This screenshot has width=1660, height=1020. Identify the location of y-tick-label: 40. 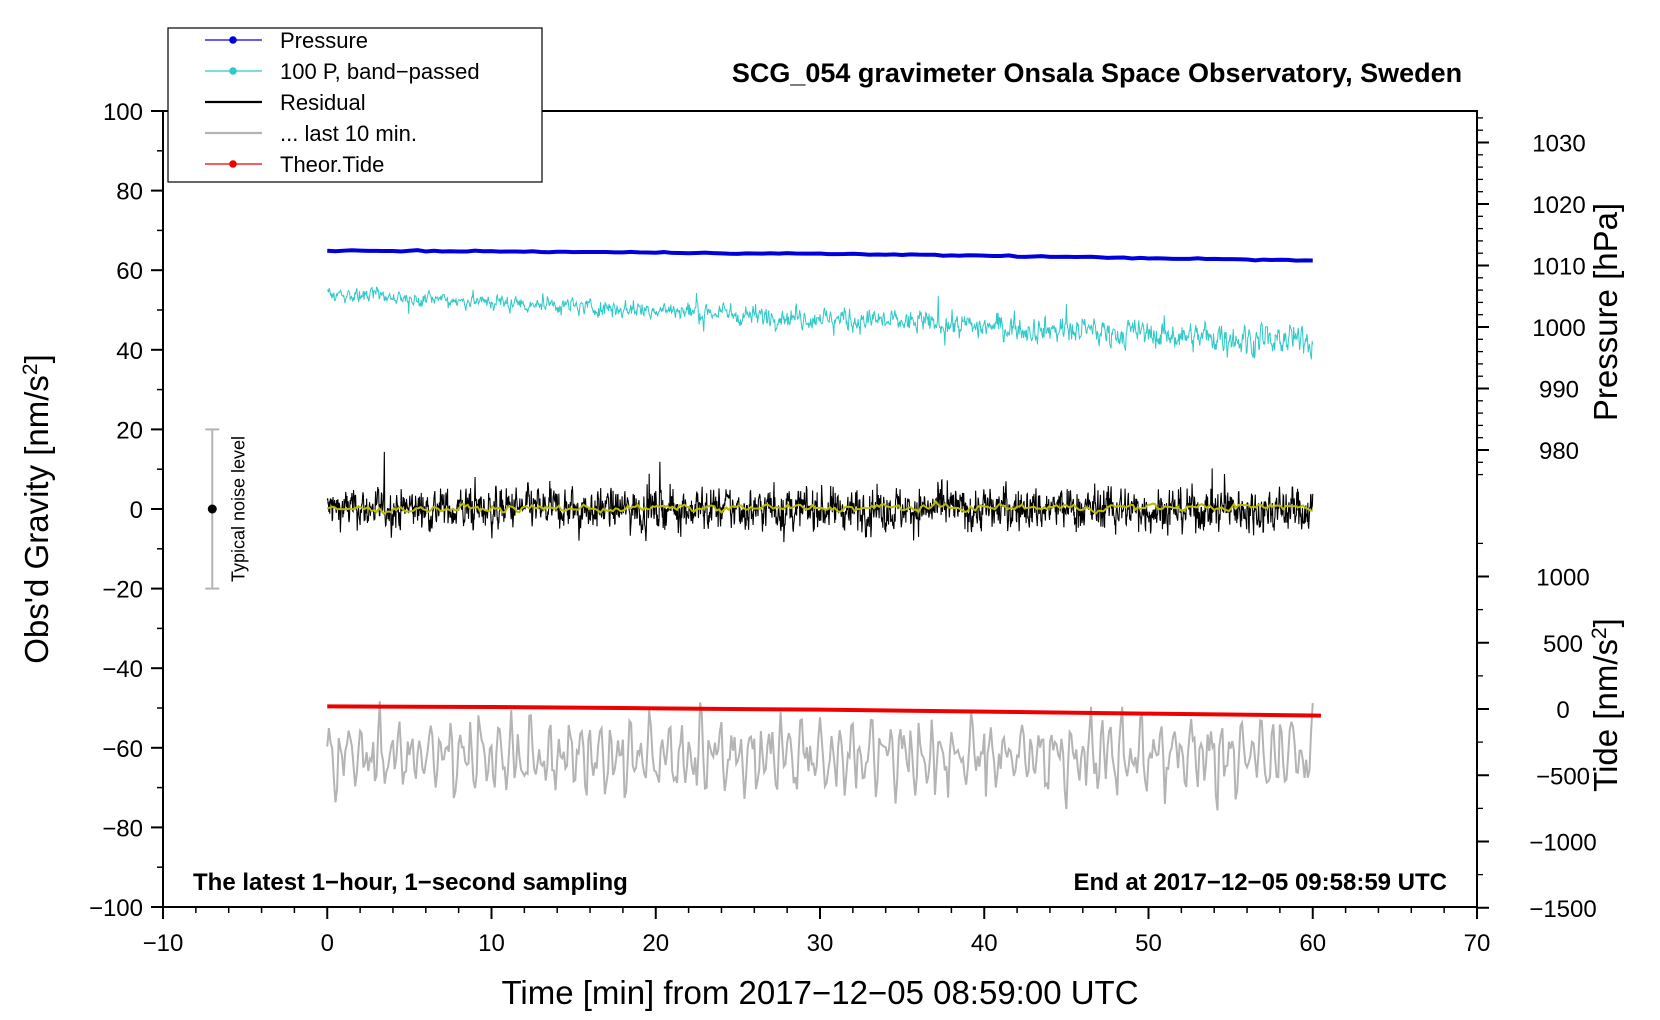
(129, 351).